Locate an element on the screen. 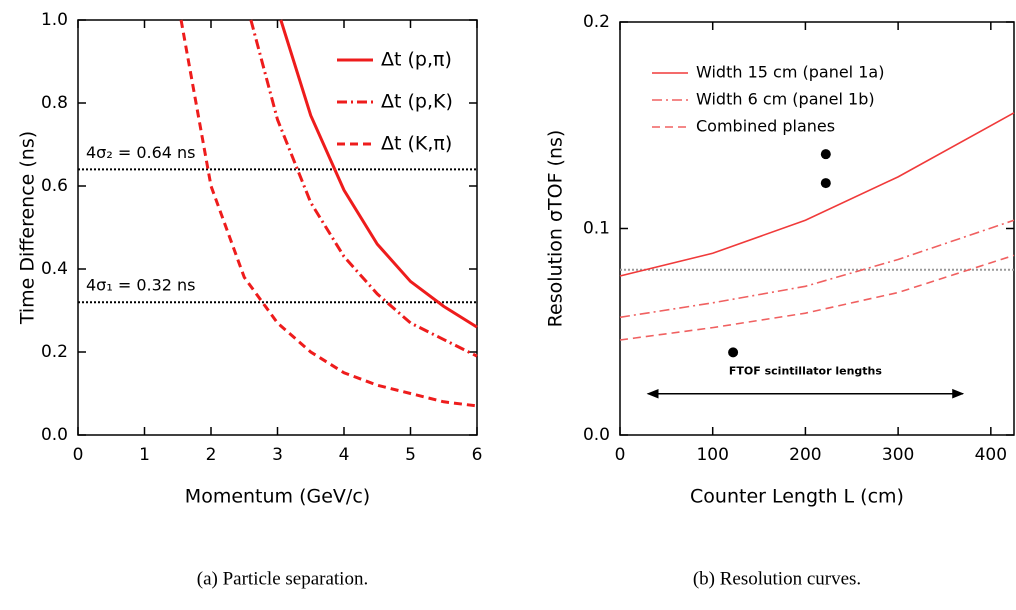 The width and height of the screenshot is (1016, 610). legend-label: Width 15 cm (panel 1a) is located at coordinates (790, 72).